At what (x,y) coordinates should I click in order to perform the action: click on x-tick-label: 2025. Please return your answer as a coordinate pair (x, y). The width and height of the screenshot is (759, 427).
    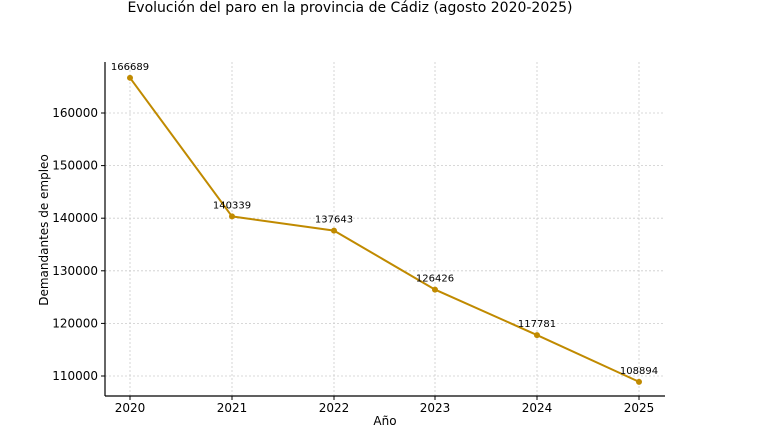
    Looking at the image, I should click on (639, 408).